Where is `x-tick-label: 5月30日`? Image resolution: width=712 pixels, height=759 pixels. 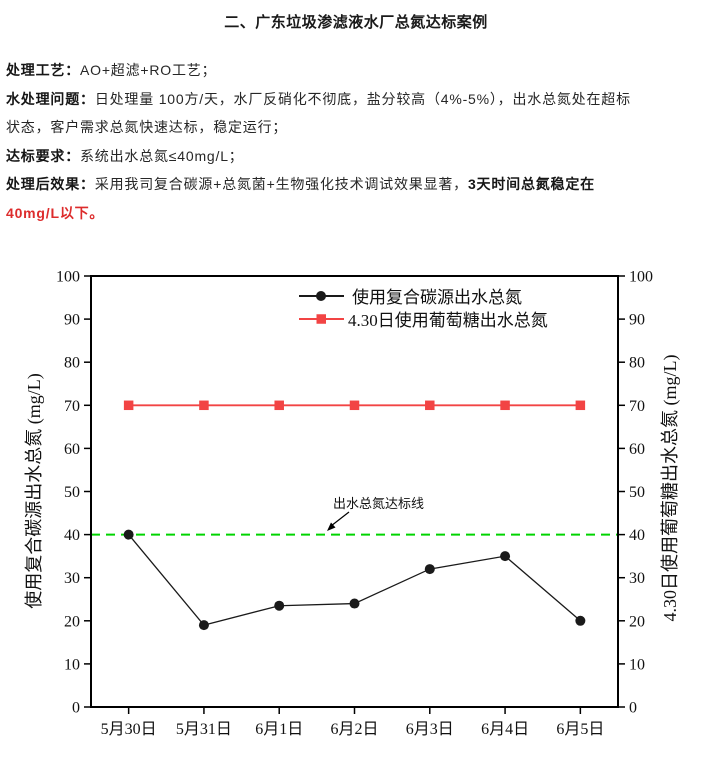 x-tick-label: 5月30日 is located at coordinates (129, 729).